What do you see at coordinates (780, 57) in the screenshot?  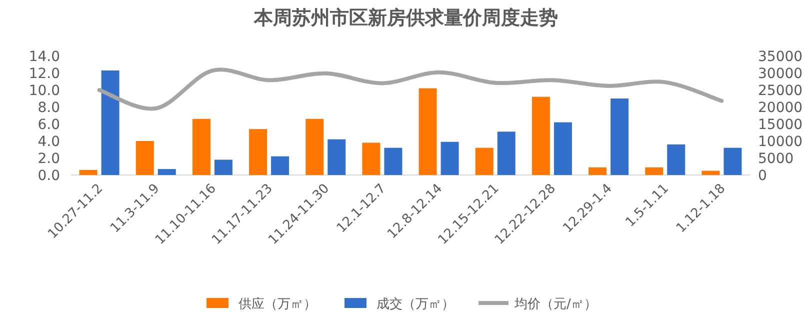 I see `y2-tick-label: 35000` at bounding box center [780, 57].